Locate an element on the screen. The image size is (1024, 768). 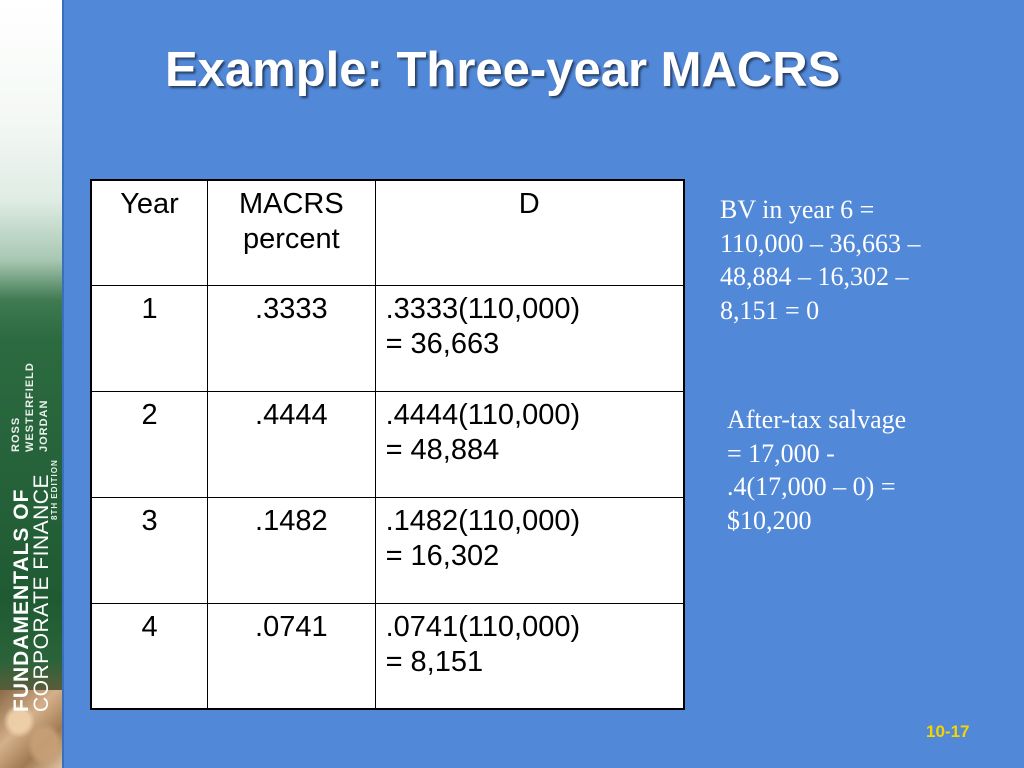
header-macrs-percent: MACRS percent is located at coordinates (291, 232).